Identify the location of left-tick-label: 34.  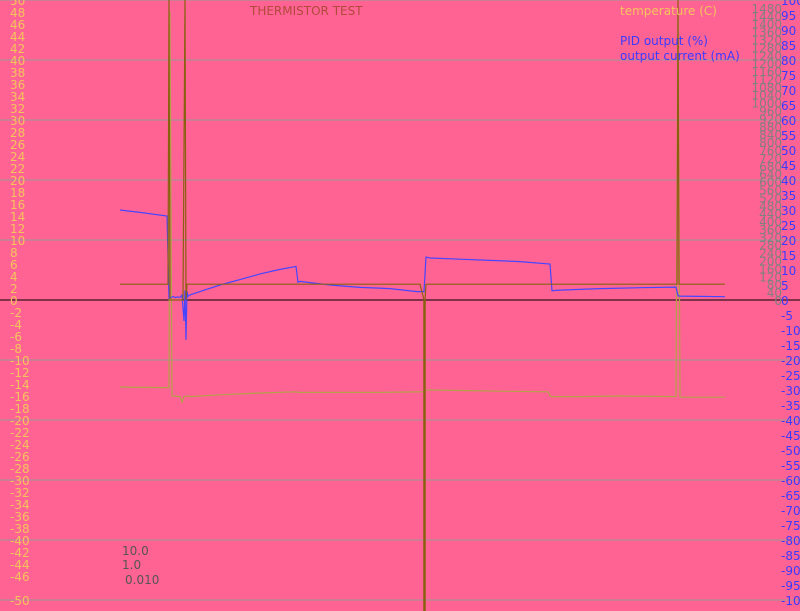
(17, 97).